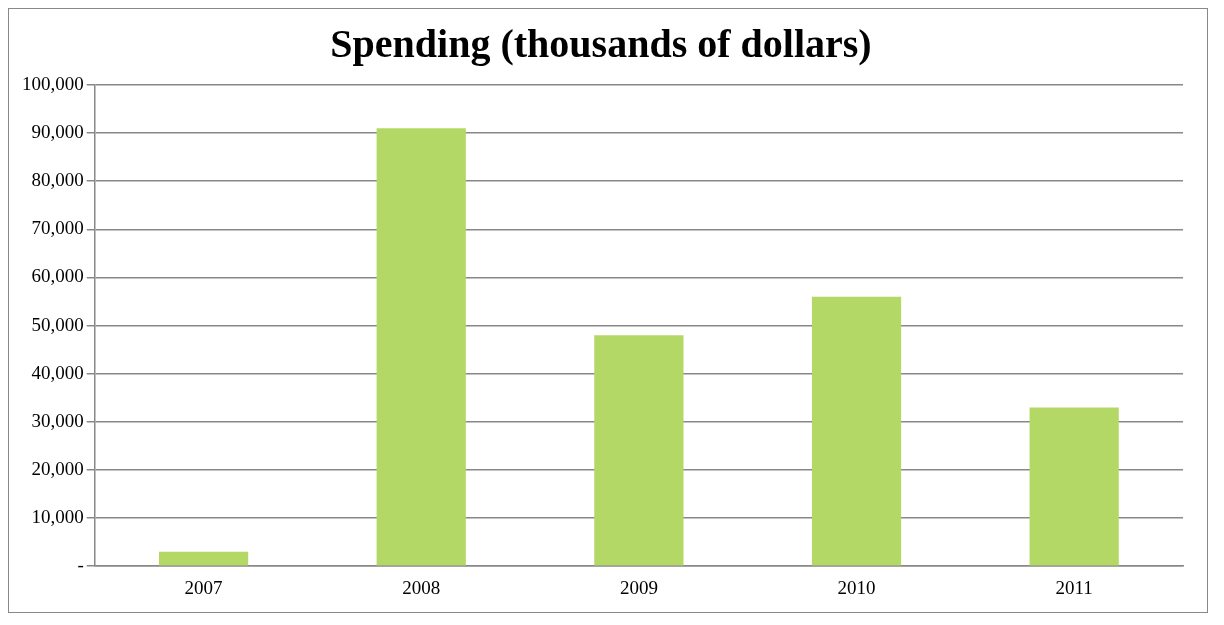  I want to click on y-tick-label: 80,000, so click(57, 180).